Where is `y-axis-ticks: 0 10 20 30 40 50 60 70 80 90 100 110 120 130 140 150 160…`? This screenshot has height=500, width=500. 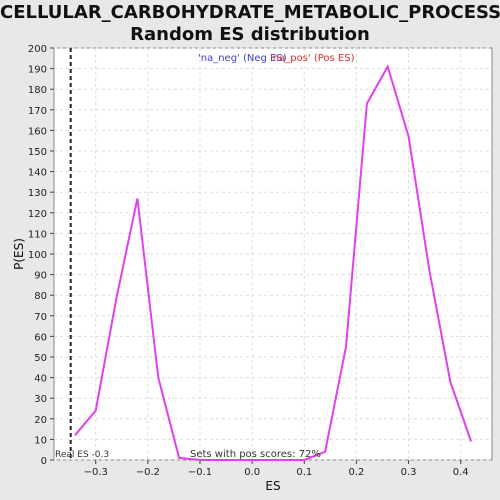
y-axis-ticks: 0 10 20 30 40 50 60 70 80 90 100 110 120 130 140 150 160… is located at coordinates (41, 255).